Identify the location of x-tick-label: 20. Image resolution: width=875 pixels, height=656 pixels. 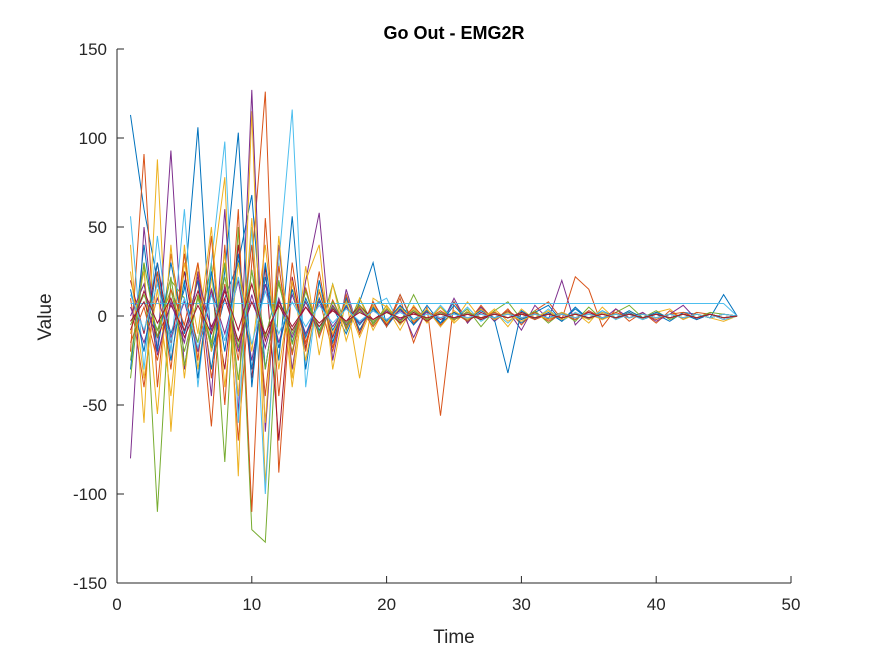
(386, 604).